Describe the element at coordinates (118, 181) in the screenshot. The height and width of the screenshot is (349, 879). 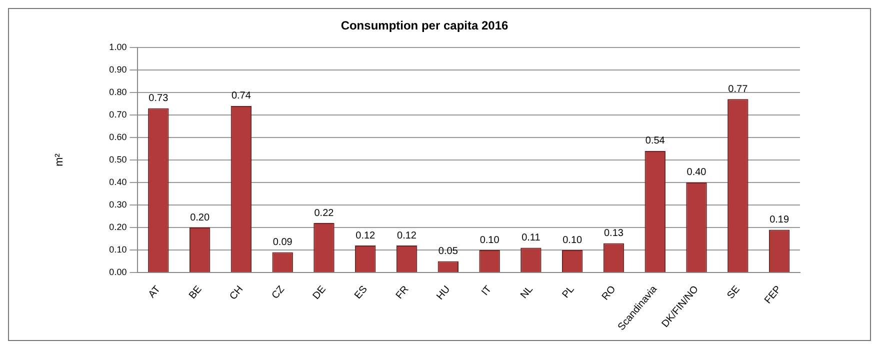
I see `y-tick-label: 0.40` at that location.